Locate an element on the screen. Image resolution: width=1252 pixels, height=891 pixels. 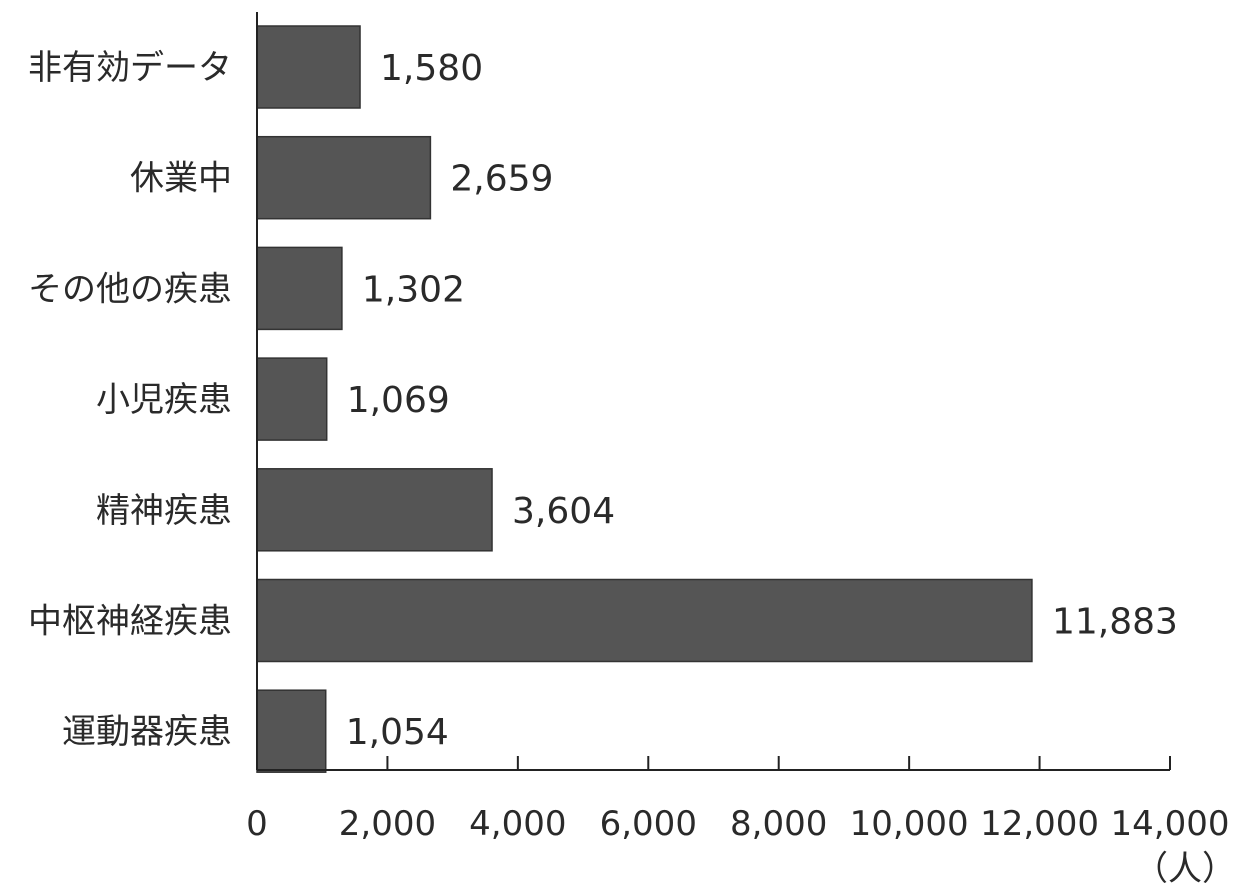
x-tick-label-5: 8,000 is located at coordinates (778, 824).